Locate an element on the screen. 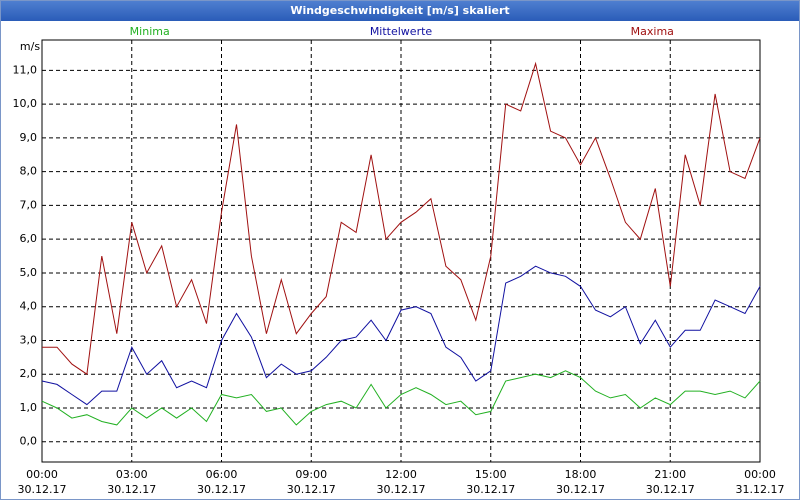  x-tick-label: 15:00 is located at coordinates (491, 474).